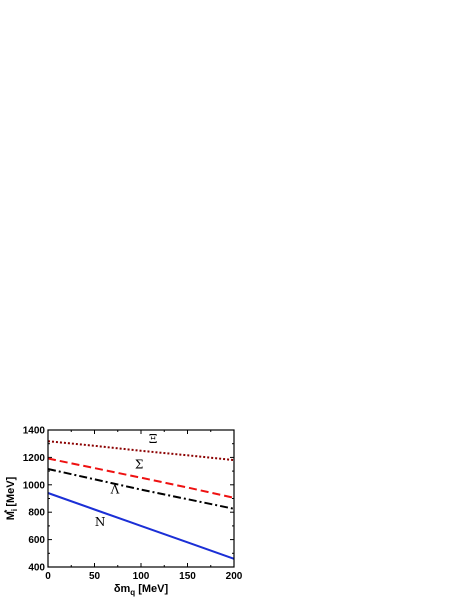 The height and width of the screenshot is (599, 463). Describe the element at coordinates (11, 498) in the screenshot. I see `y-axis-label: Mi* [MeV]` at that location.